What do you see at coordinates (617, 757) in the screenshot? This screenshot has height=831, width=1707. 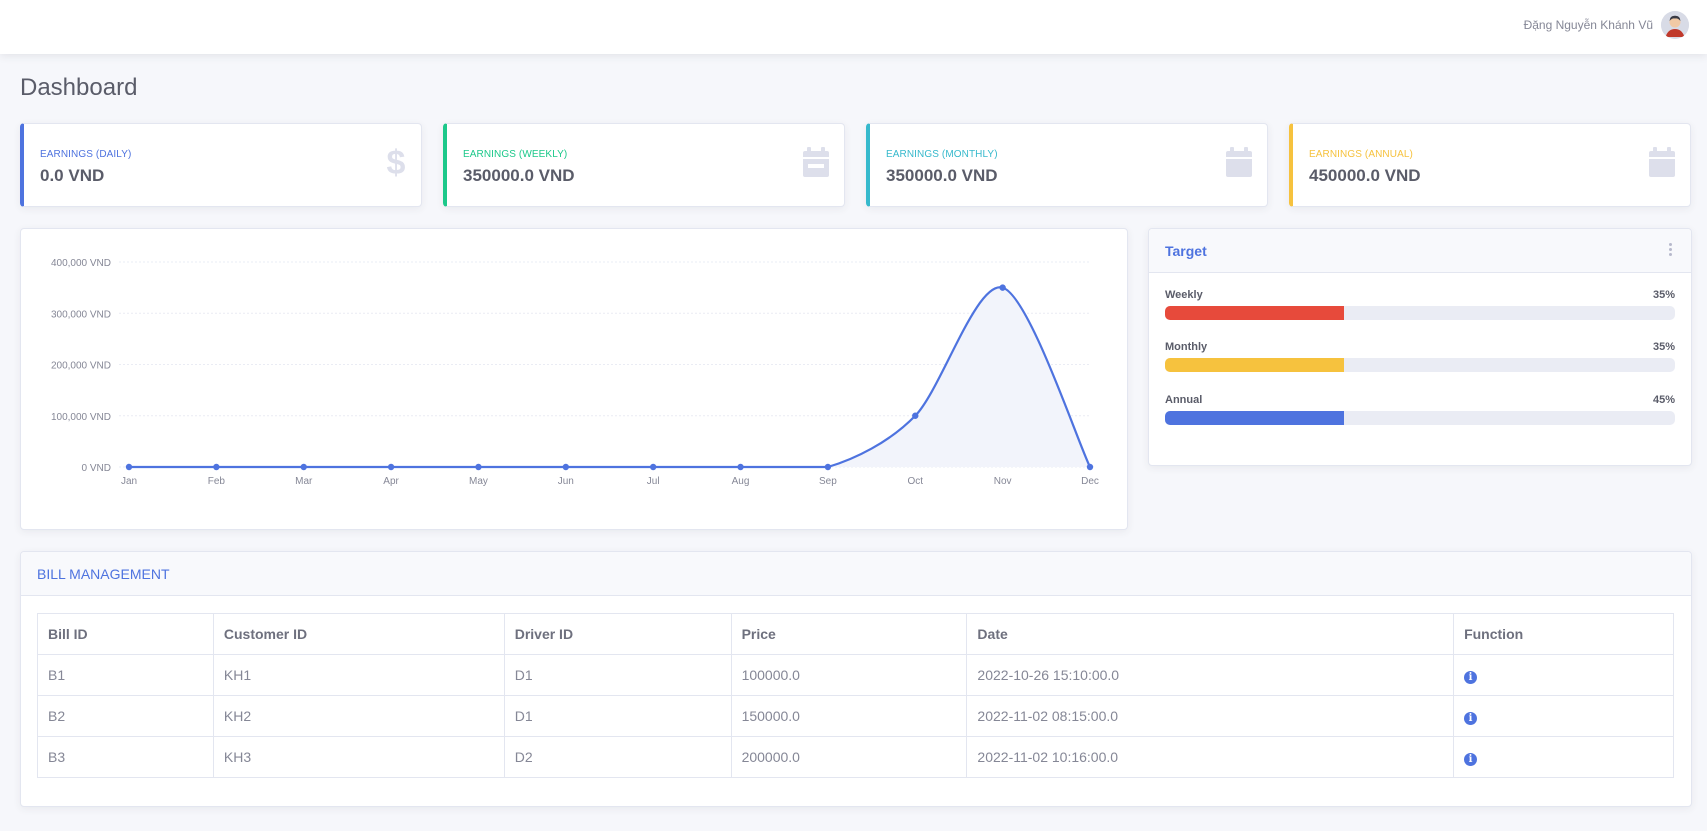 I see `driver-id-cell: D2` at bounding box center [617, 757].